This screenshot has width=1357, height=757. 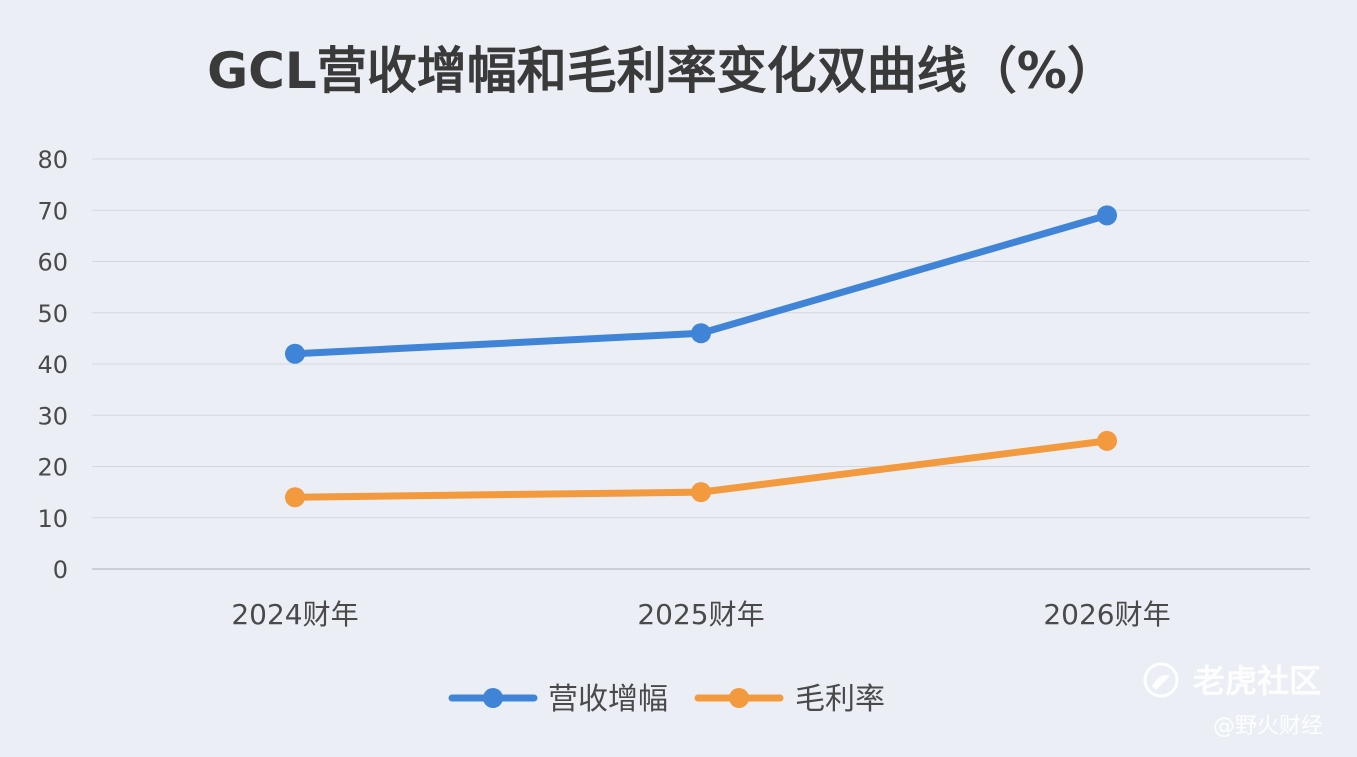 I want to click on y-axis-ticks: 0 10 20 30 40 50 60 70 80, so click(x=52, y=365).